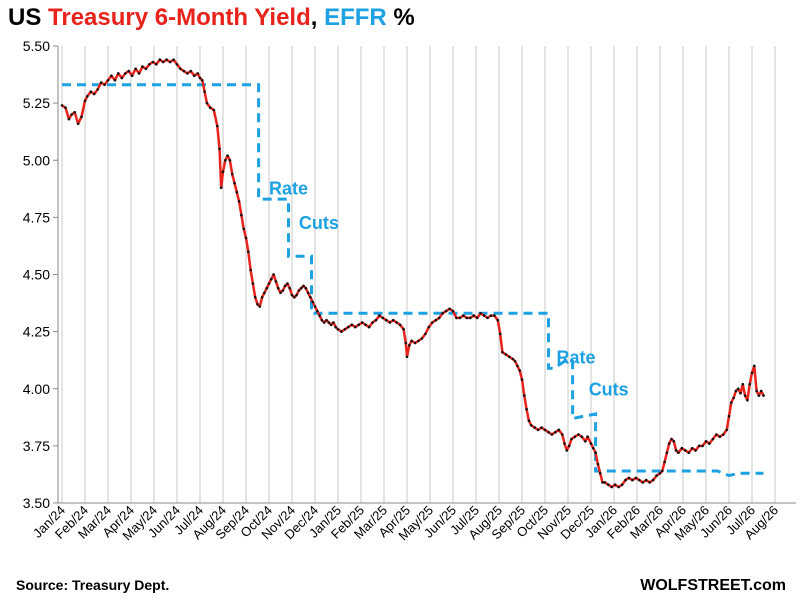 This screenshot has height=604, width=800. I want to click on y-tick-label: 4.25, so click(36, 332).